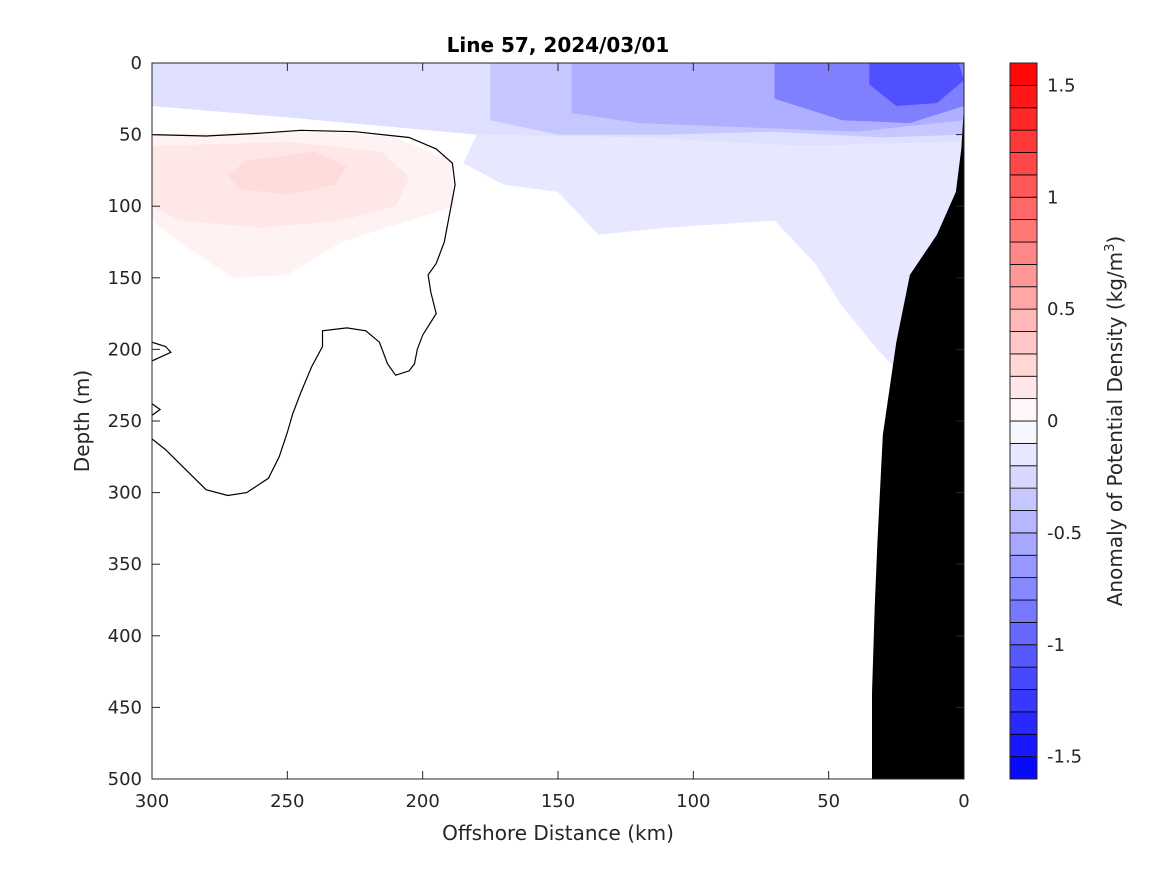 The height and width of the screenshot is (879, 1167). I want to click on y-tick-label: 200, so click(125, 349).